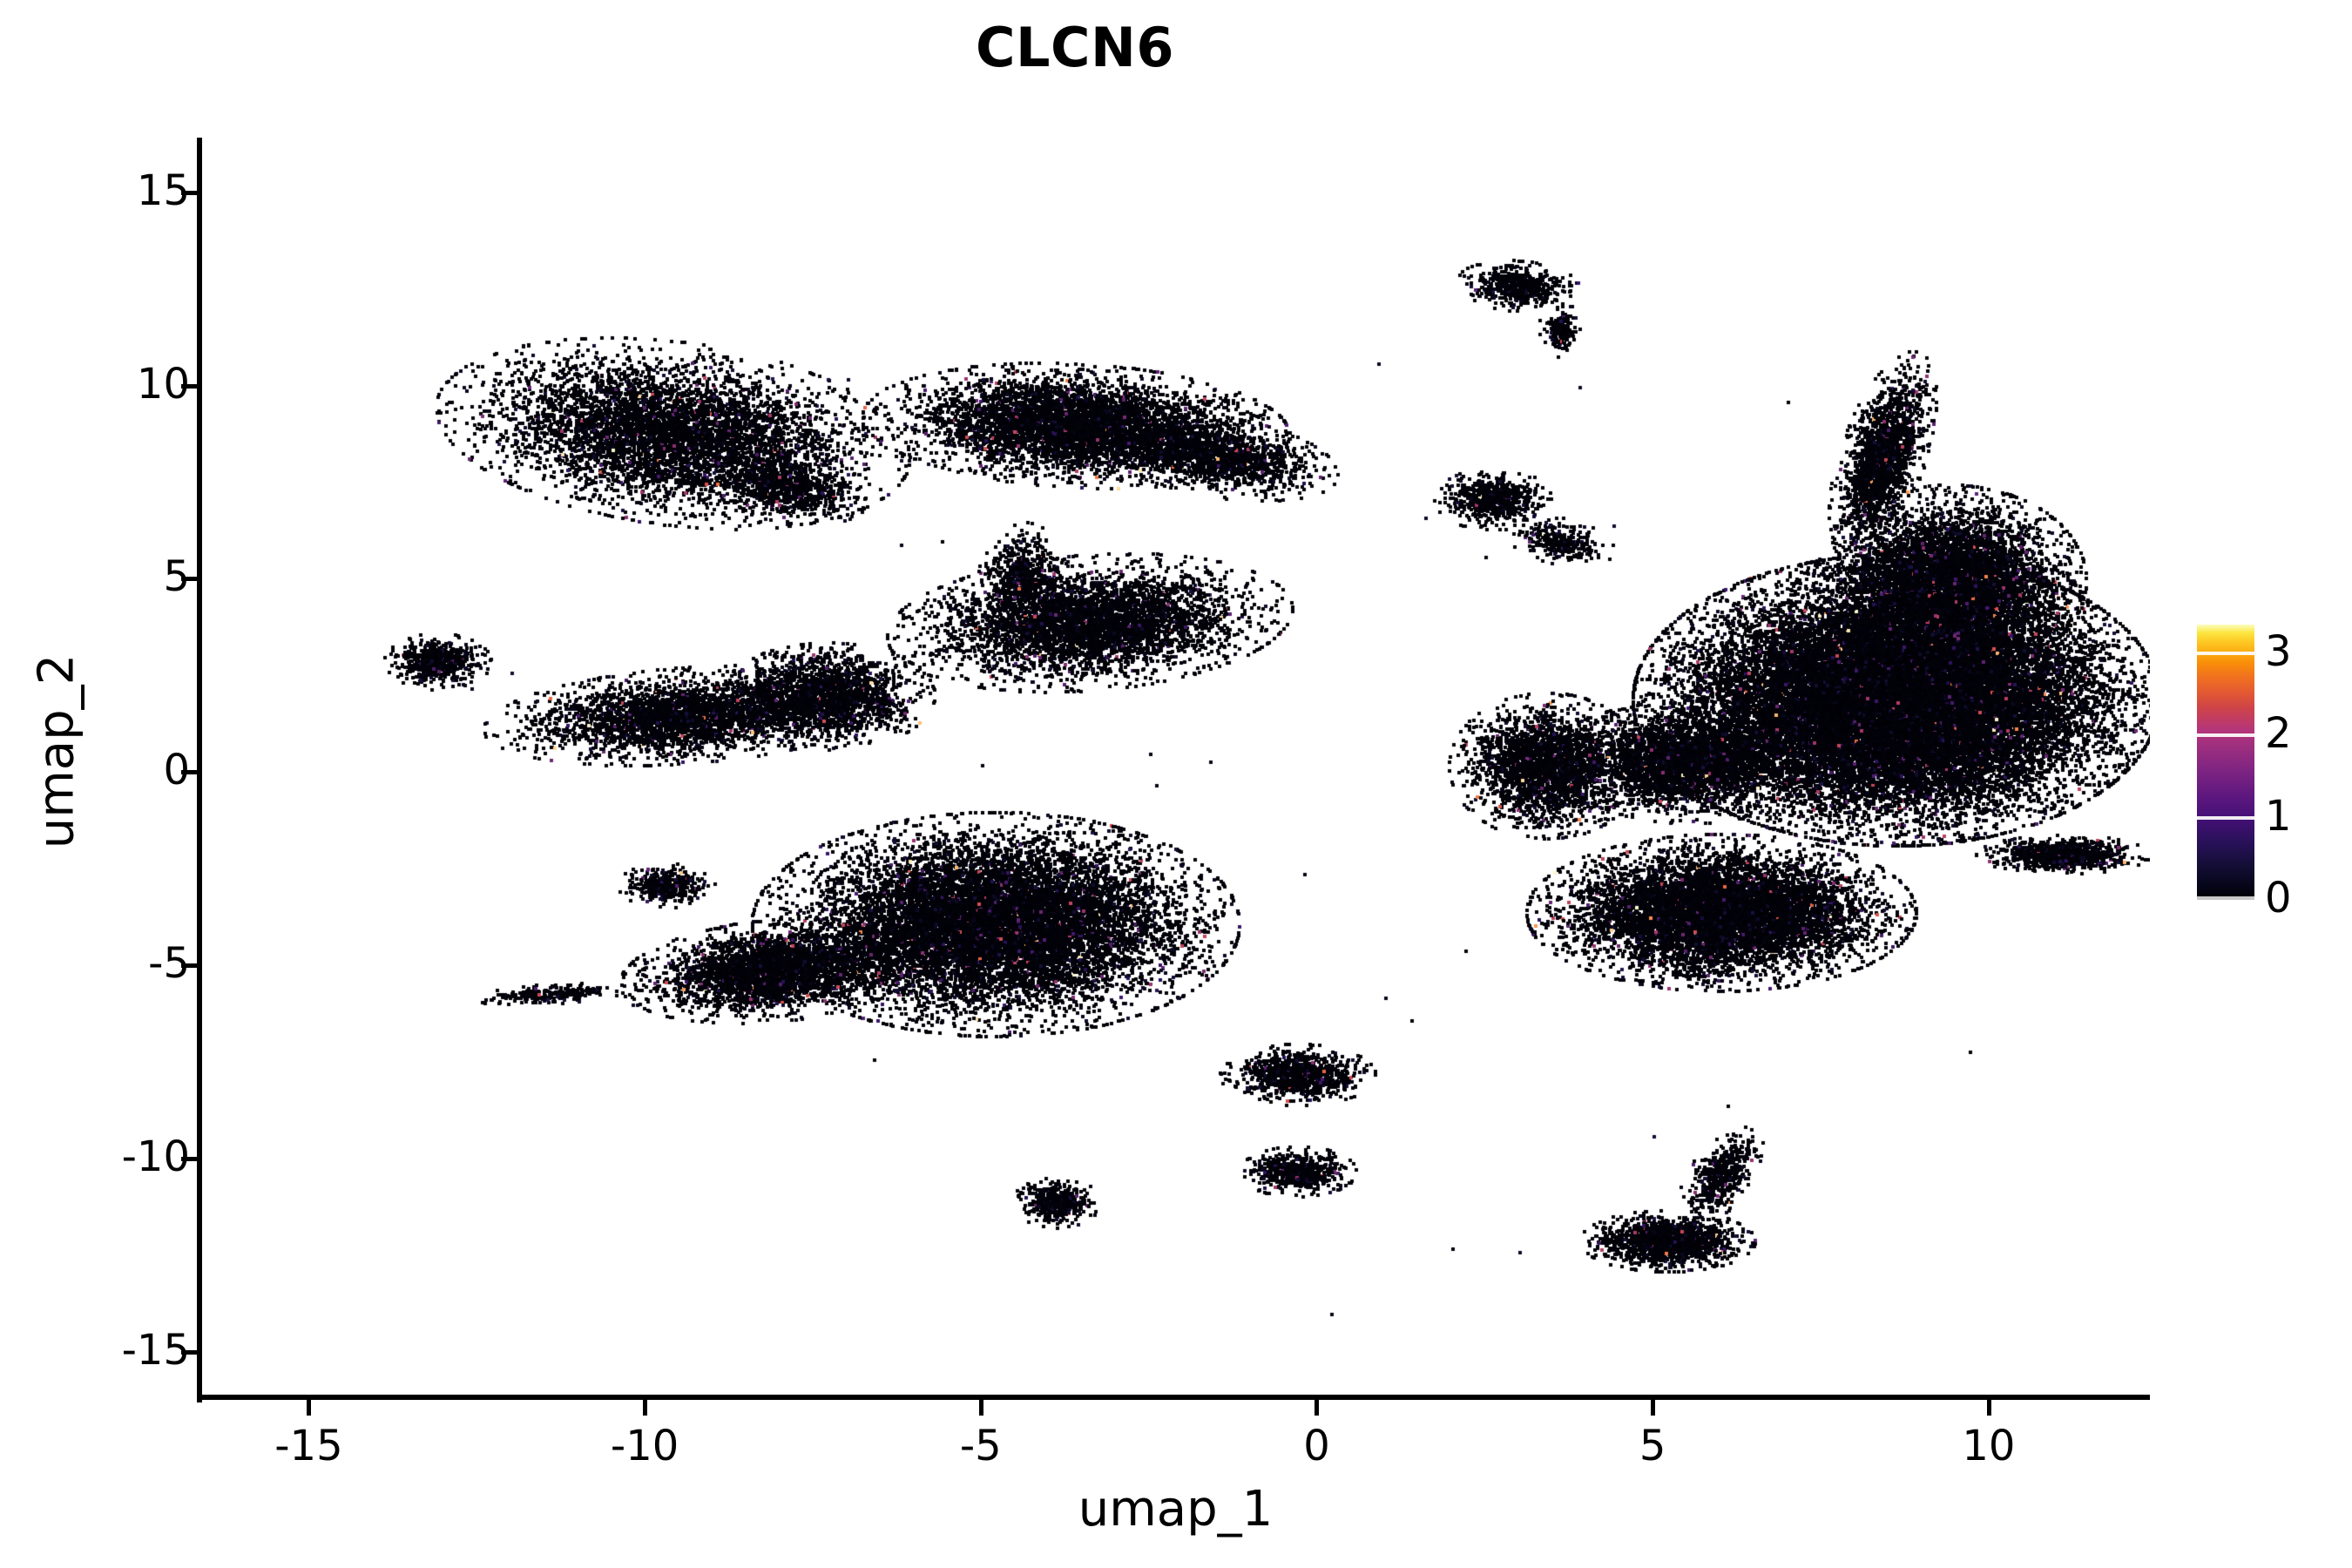 This screenshot has height=1568, width=2352. I want to click on colorbar-tick-label: 3, so click(2279, 651).